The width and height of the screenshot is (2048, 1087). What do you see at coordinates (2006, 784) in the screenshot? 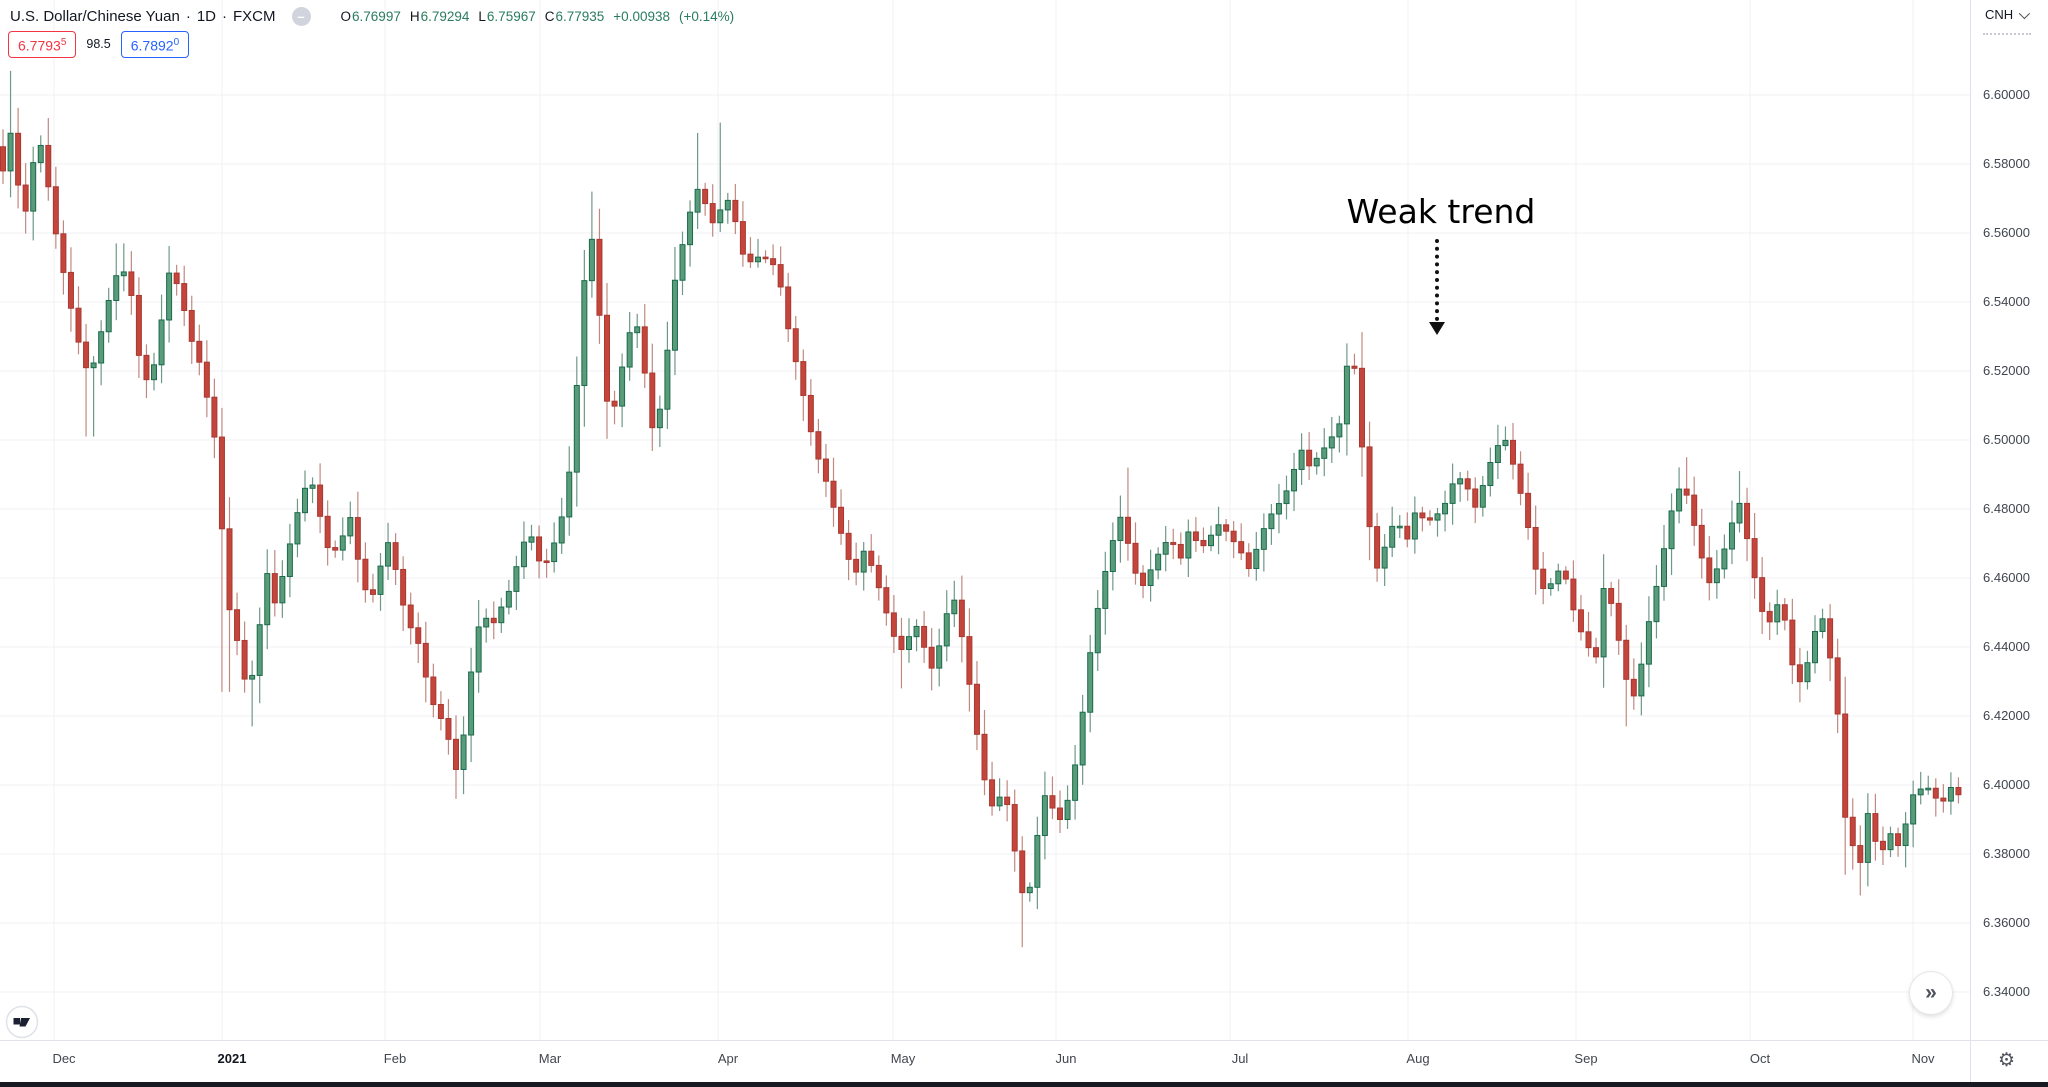
I see `price-axis-label: 6.40000` at bounding box center [2006, 784].